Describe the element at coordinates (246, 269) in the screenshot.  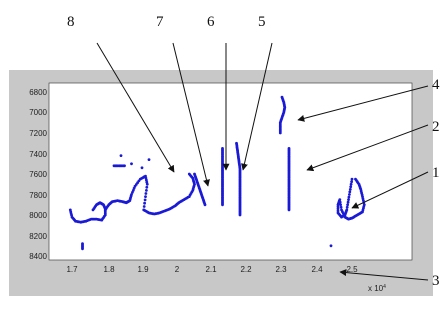
I see `x-tick-label: 2.2` at that location.